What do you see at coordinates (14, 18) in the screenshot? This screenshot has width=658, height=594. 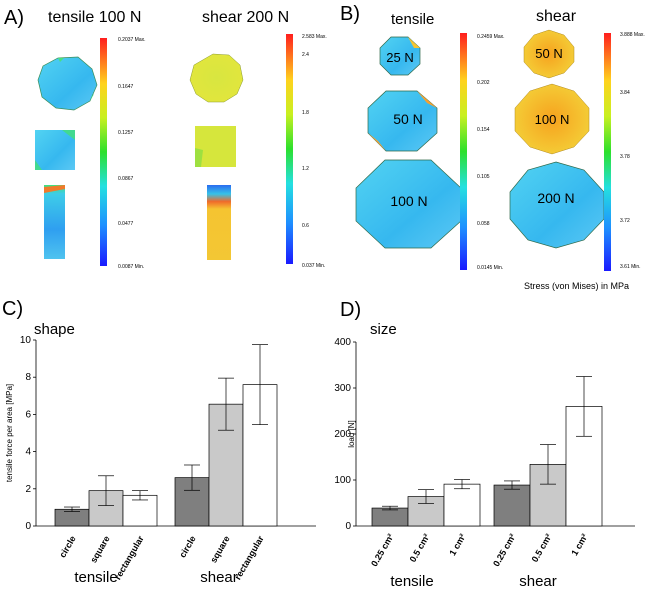 I see `panel-a-letter: A)` at bounding box center [14, 18].